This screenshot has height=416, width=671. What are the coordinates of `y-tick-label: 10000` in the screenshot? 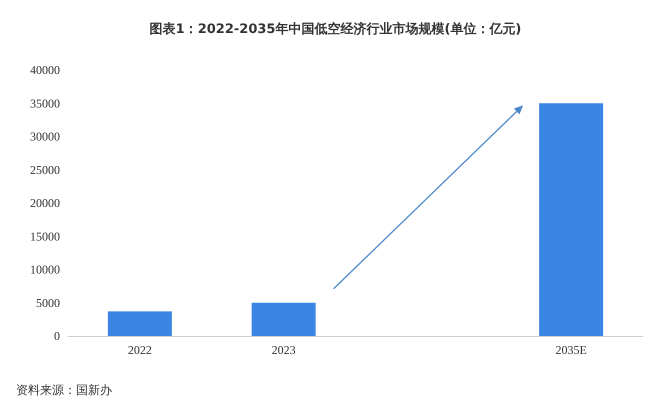 It's located at (45, 269).